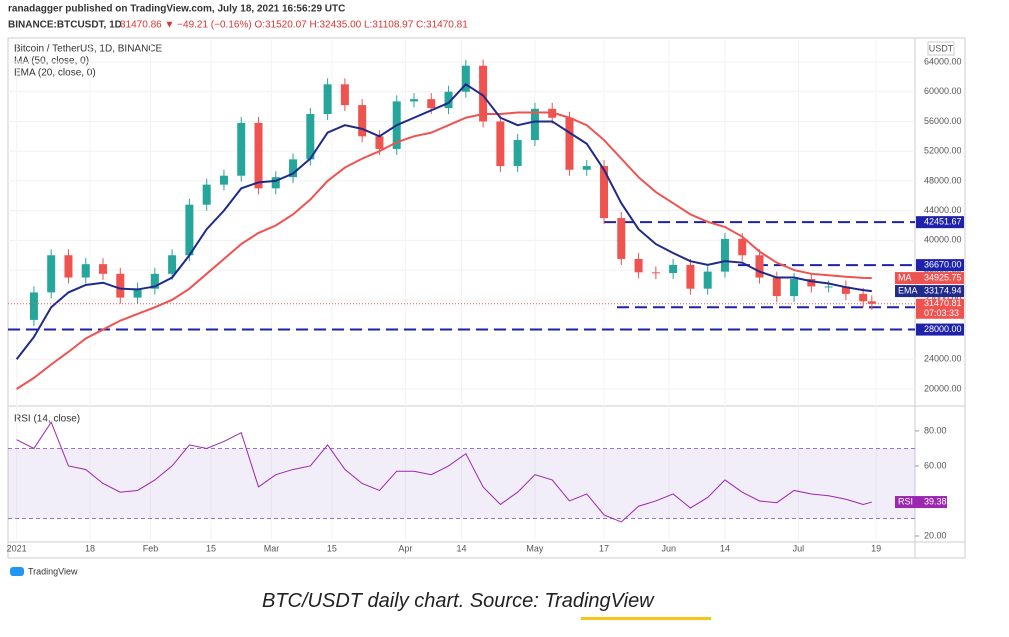  What do you see at coordinates (943, 121) in the screenshot?
I see `y-tick-label: 56000.00` at bounding box center [943, 121].